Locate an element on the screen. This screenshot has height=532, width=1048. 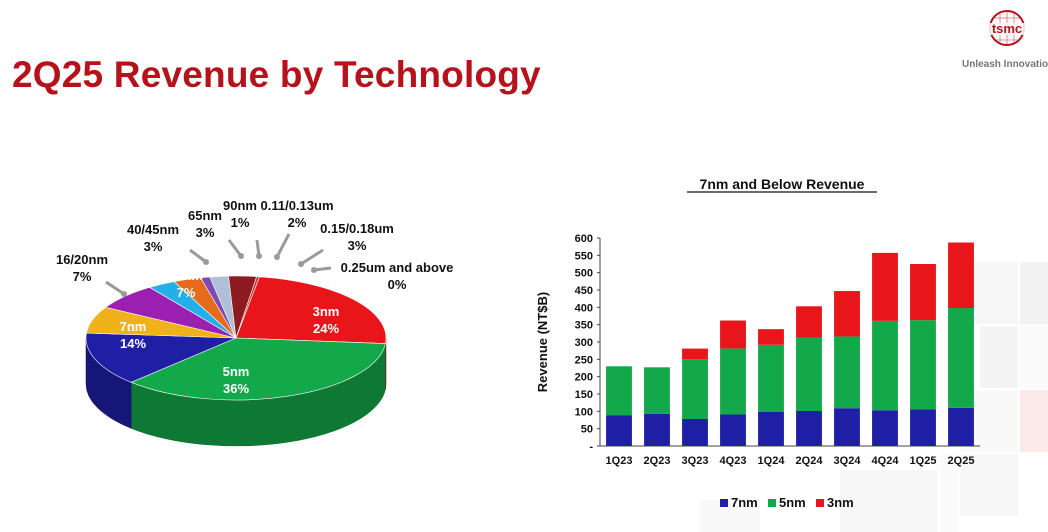
x-tick-label: 1Q24 is located at coordinates (772, 461).